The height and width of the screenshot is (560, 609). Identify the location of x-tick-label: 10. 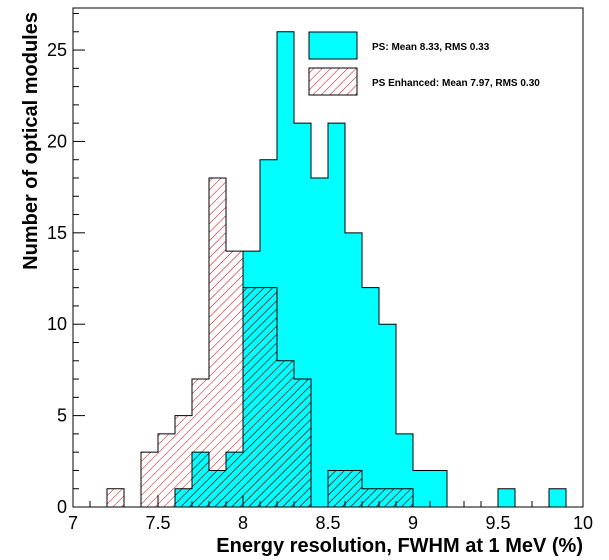
(583, 523).